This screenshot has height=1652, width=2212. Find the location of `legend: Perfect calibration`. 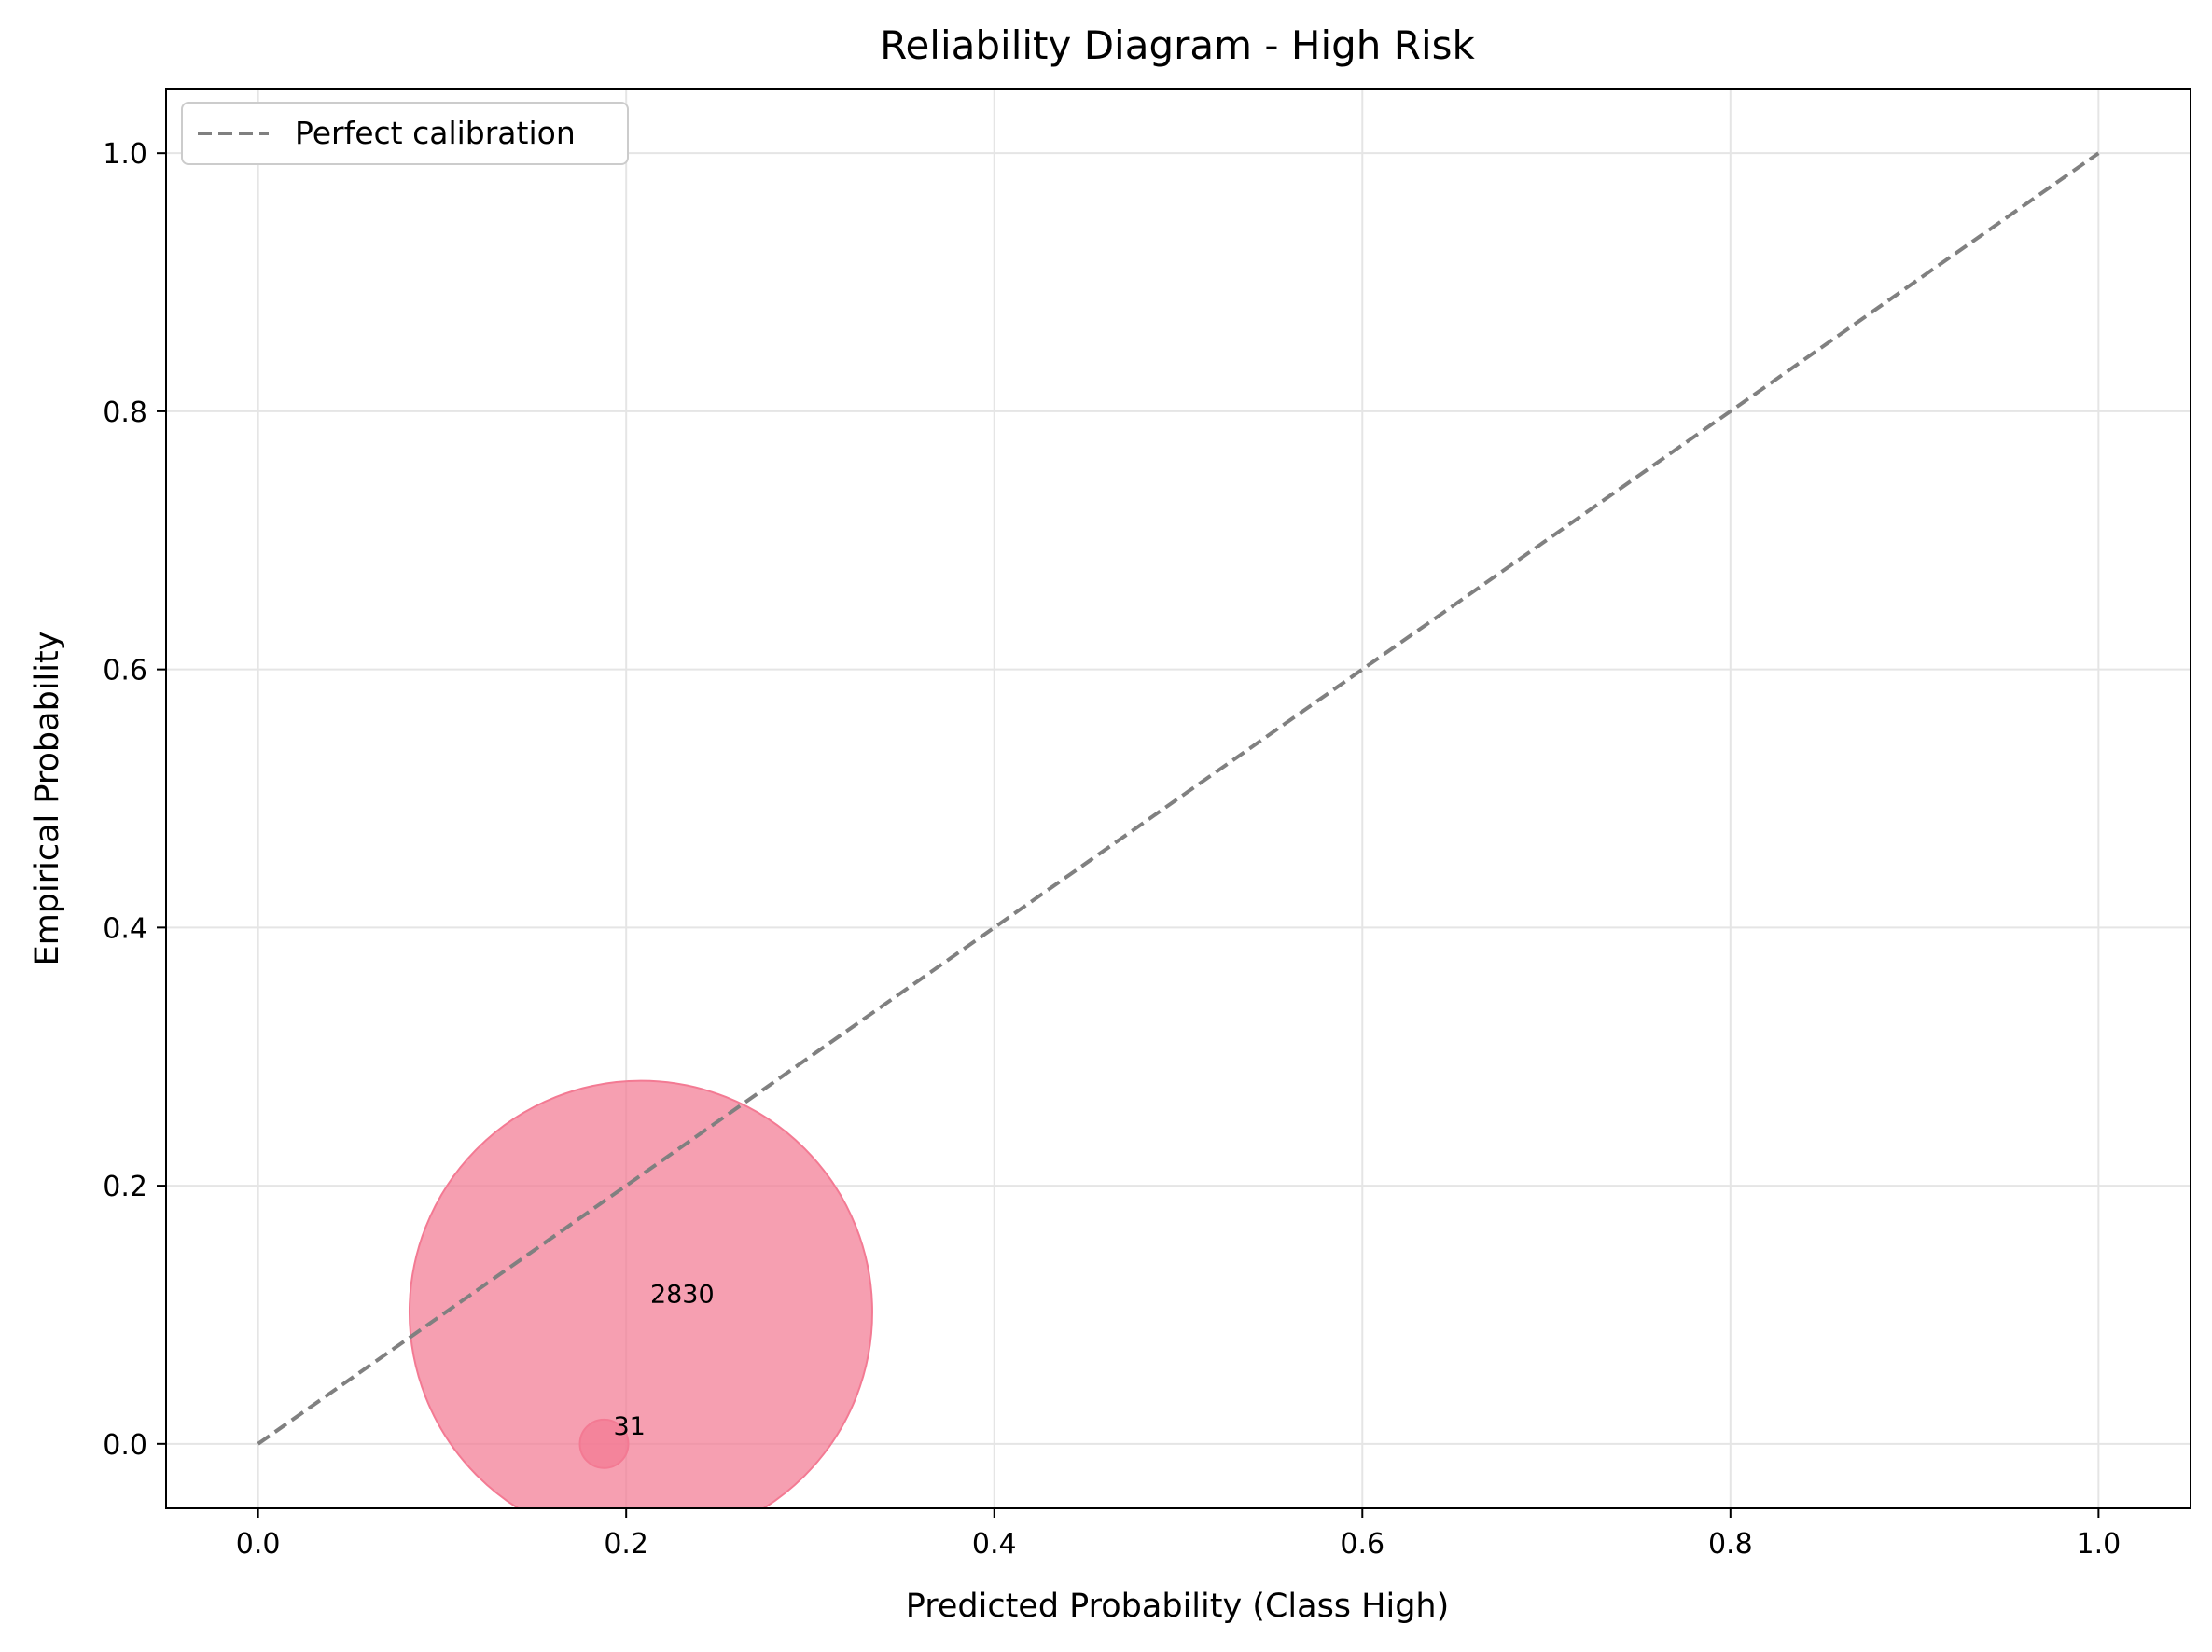

legend: Perfect calibration is located at coordinates (405, 134).